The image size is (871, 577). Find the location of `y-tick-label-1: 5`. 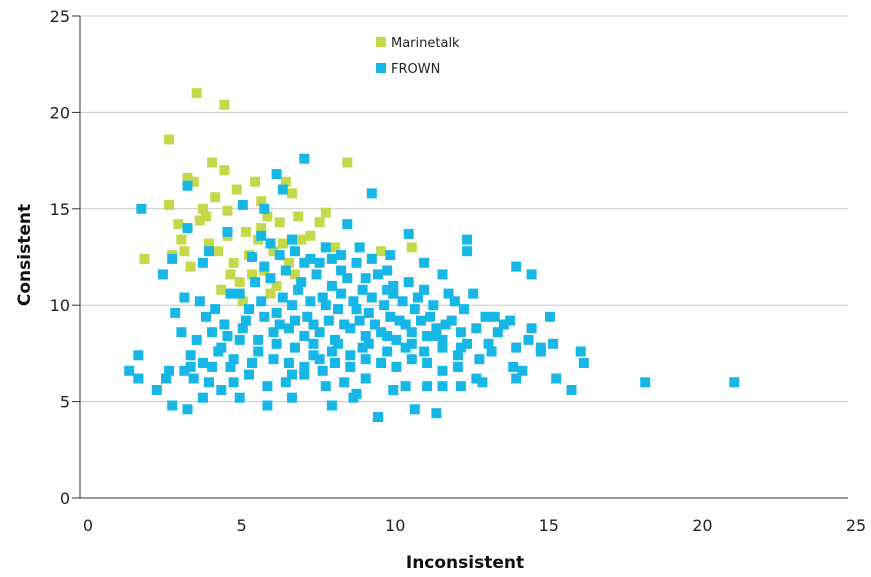

y-tick-label-1: 5 is located at coordinates (65, 402).